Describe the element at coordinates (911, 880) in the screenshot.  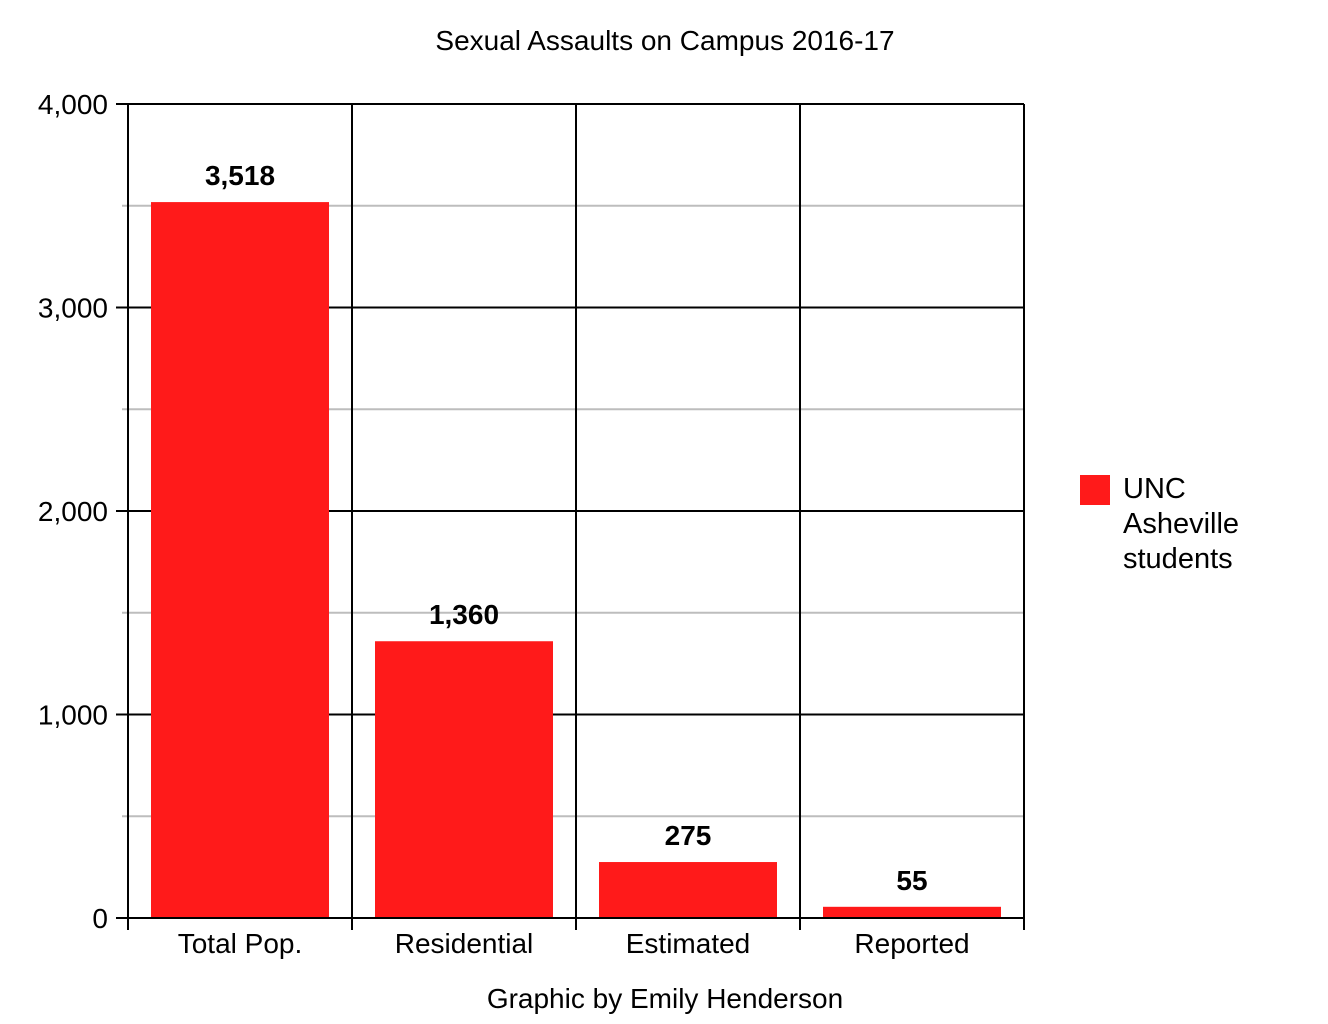
I see `data-label: 55` at that location.